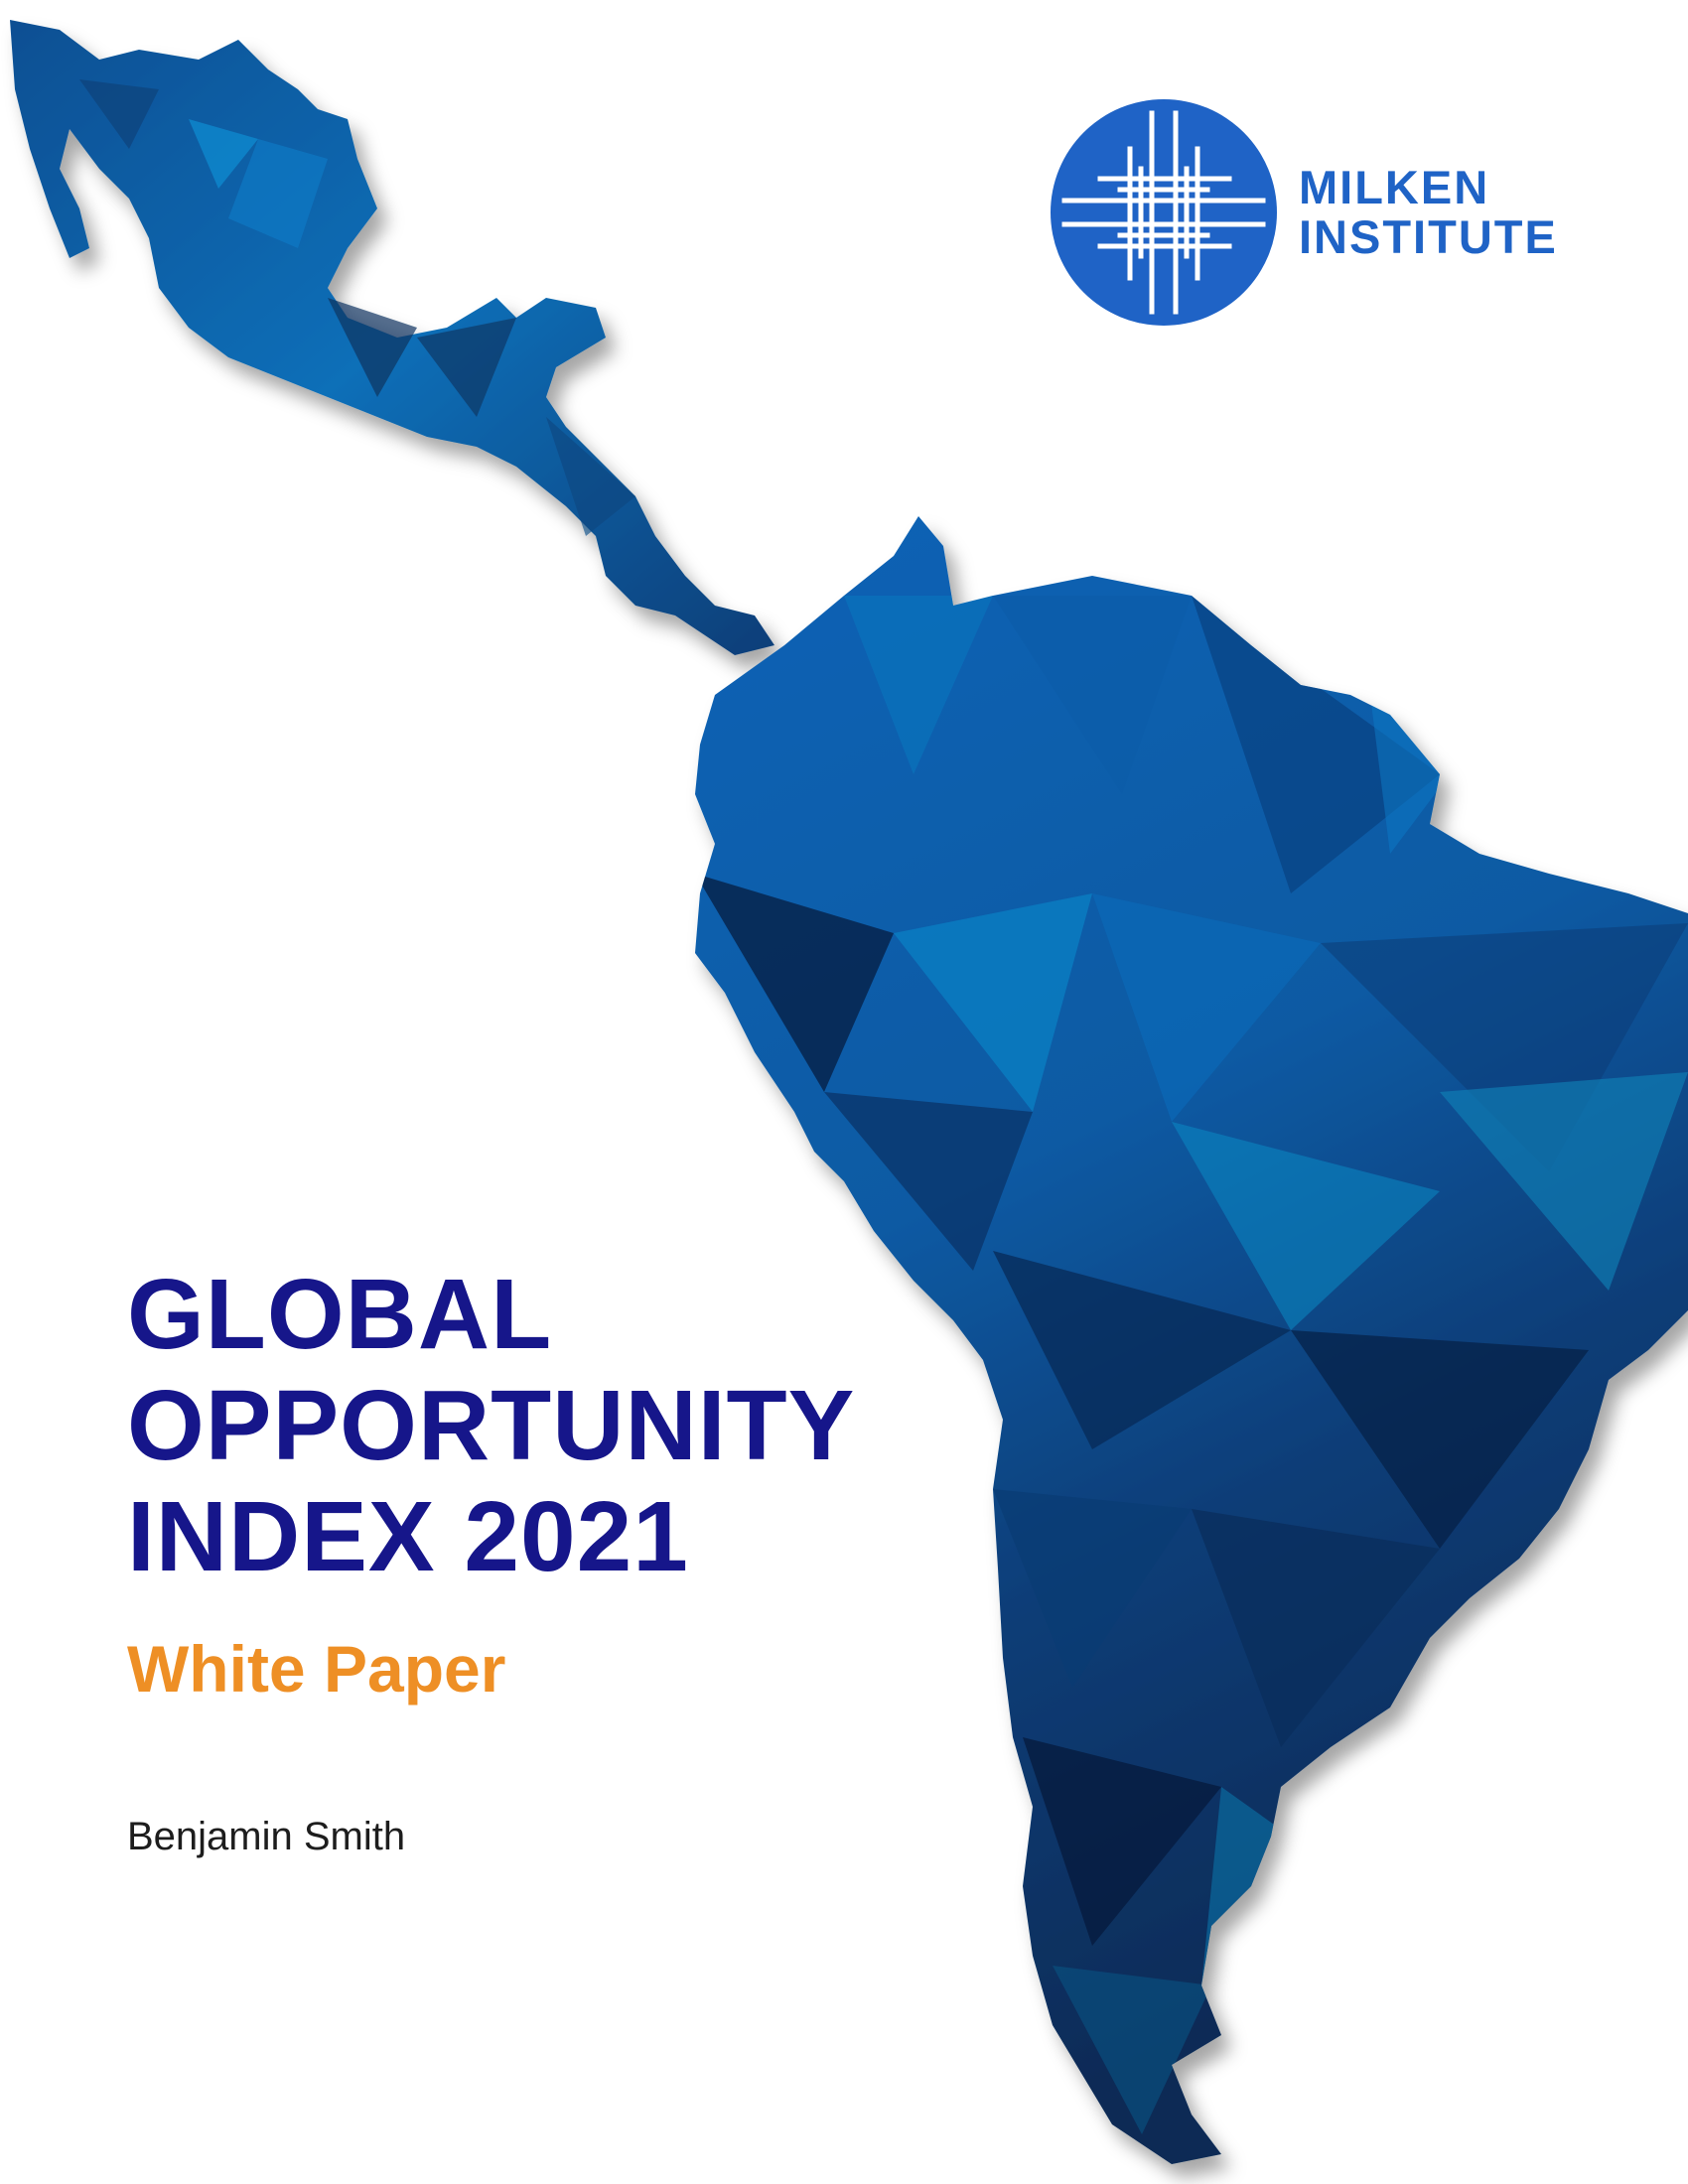 The image size is (1688, 2184). What do you see at coordinates (340, 1314) in the screenshot?
I see `title-line-1: GLOBAL` at bounding box center [340, 1314].